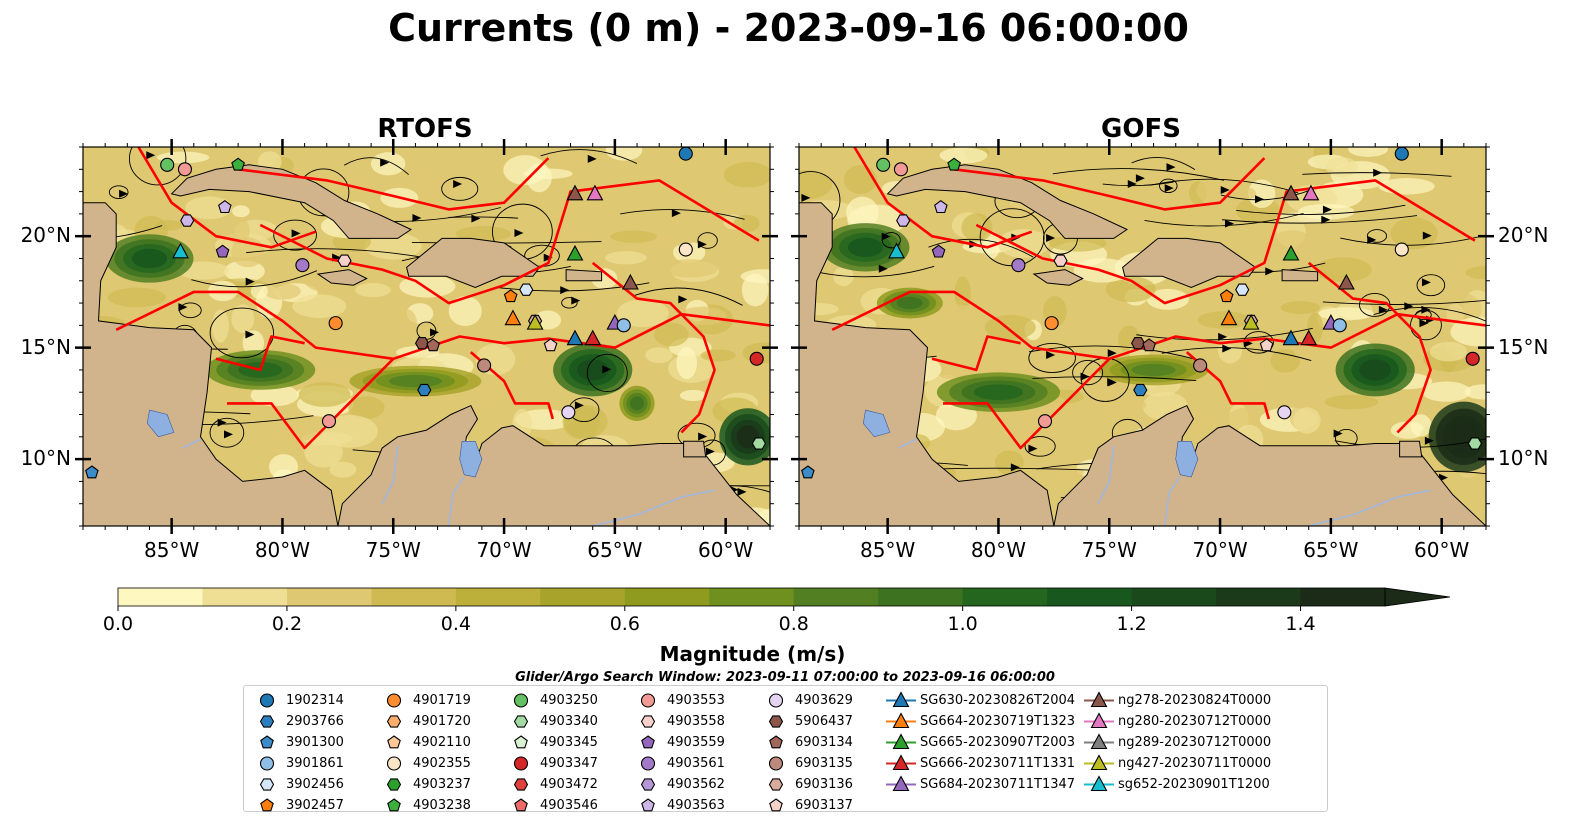 This screenshot has height=829, width=1577. Describe the element at coordinates (679, 784) in the screenshot. I see `legend-entry: 4903562` at that location.